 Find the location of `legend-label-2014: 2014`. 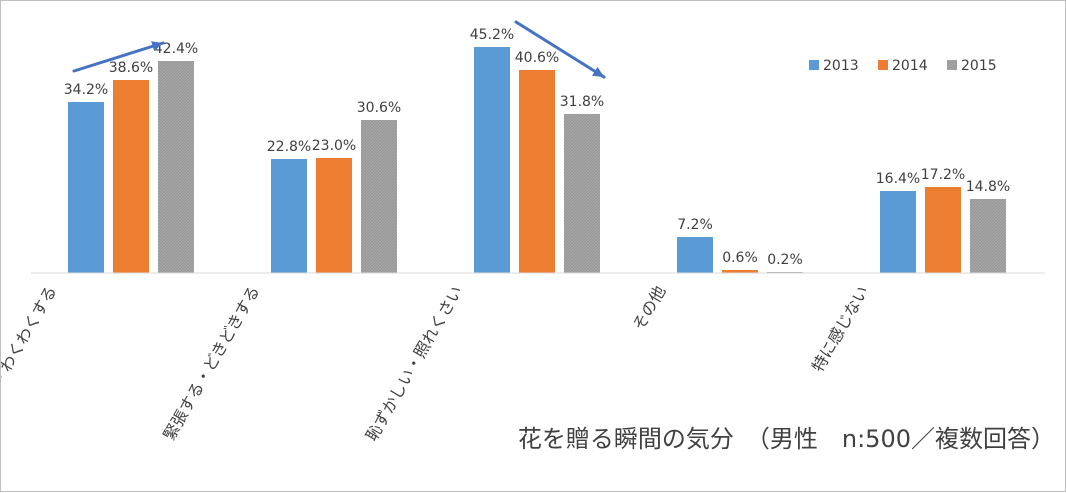

legend-label-2014: 2014 is located at coordinates (910, 66).